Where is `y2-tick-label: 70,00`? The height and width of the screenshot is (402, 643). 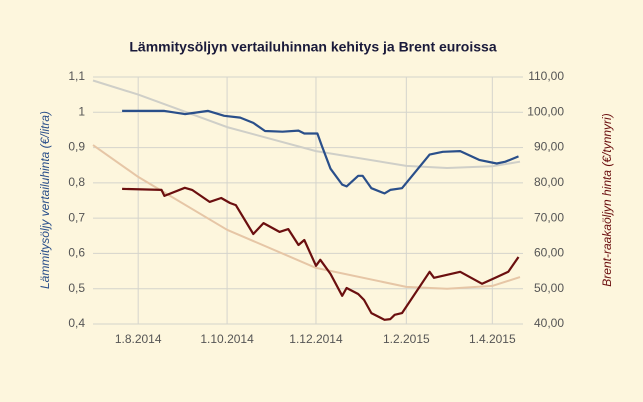 y2-tick-label: 70,00 is located at coordinates (549, 217).